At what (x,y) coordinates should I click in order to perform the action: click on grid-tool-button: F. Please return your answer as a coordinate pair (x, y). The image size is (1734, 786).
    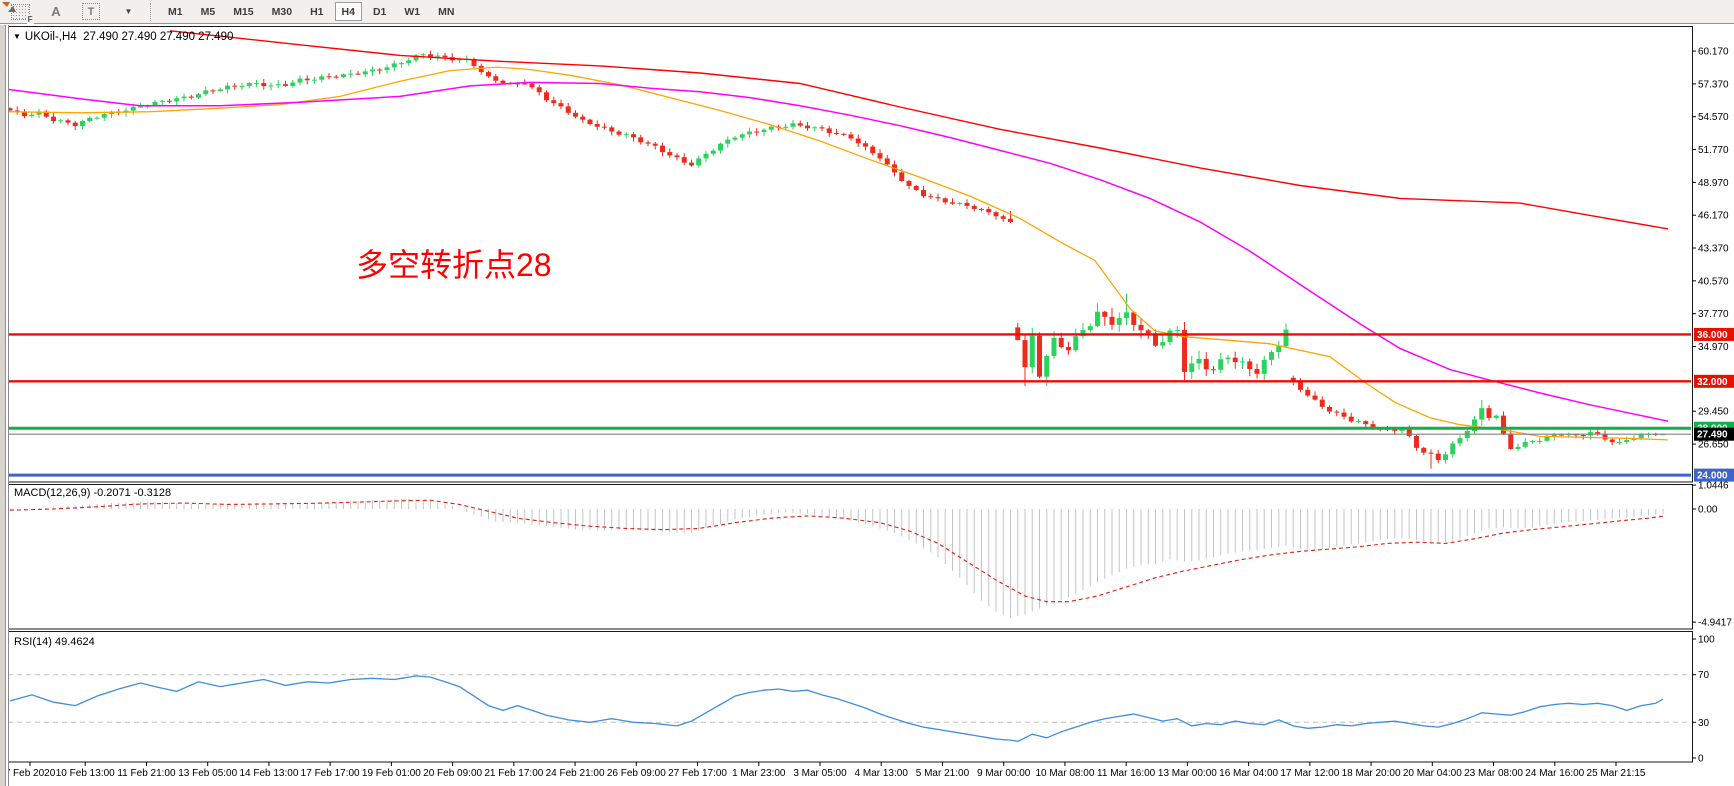
    Looking at the image, I should click on (20, 13).